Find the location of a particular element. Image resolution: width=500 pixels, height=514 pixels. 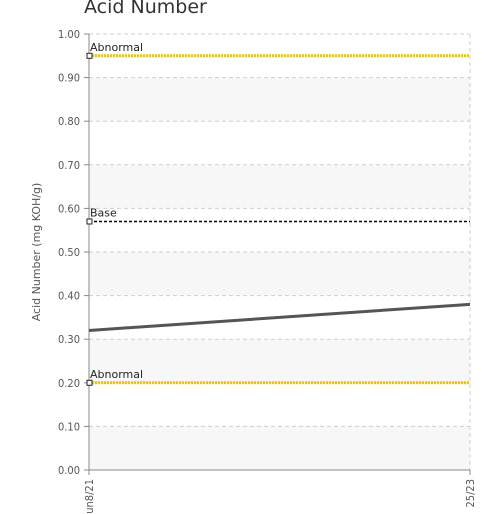

y-tick-label: 0.20 is located at coordinates (69, 383).